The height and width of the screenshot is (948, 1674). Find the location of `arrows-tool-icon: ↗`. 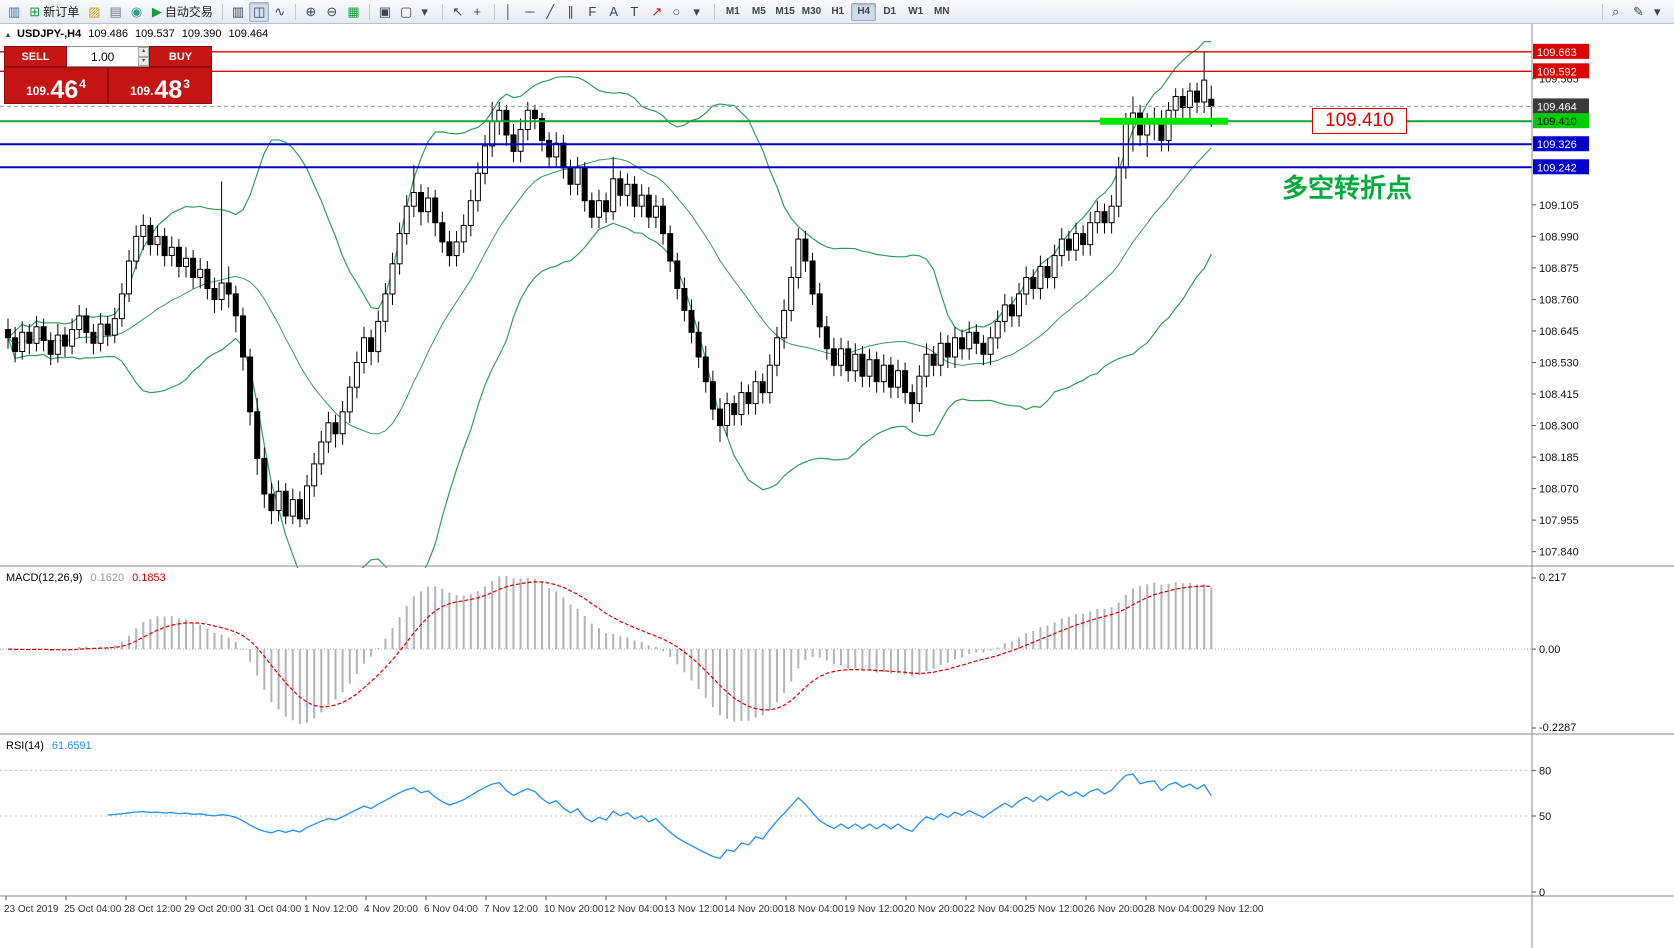

arrows-tool-icon: ↗ is located at coordinates (657, 11).